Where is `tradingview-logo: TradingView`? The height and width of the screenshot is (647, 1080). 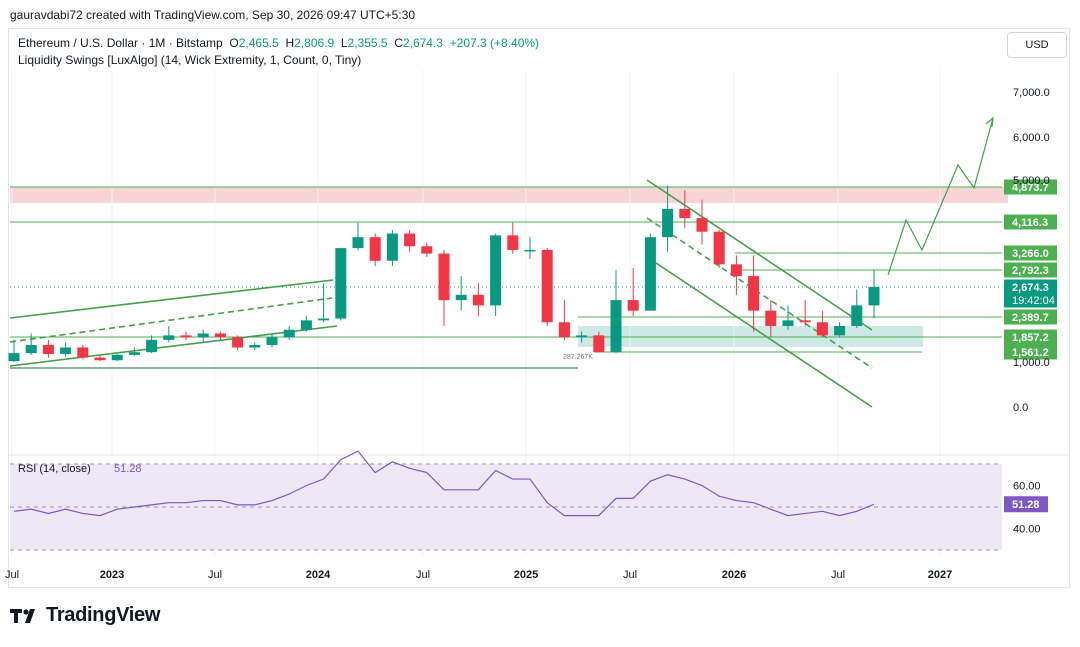 tradingview-logo: TradingView is located at coordinates (85, 615).